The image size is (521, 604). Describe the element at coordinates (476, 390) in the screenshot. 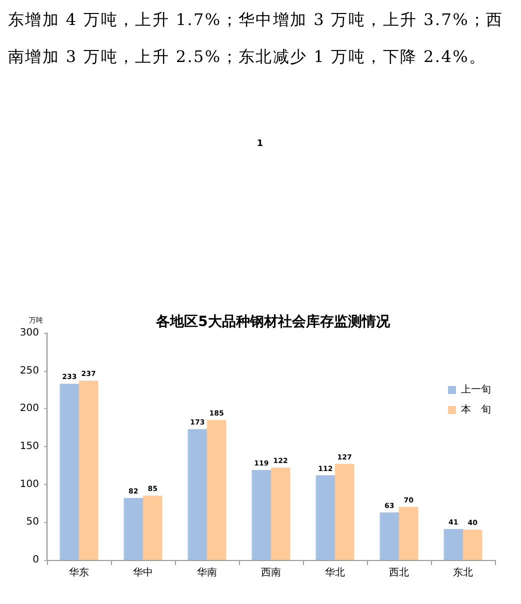

I see `legend-label: 上一旬` at that location.